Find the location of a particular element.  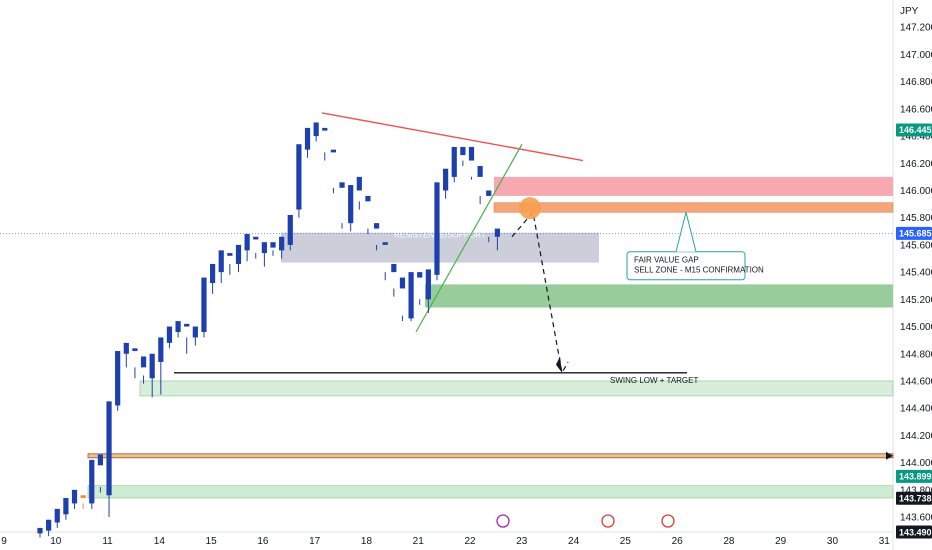

date-tick-label: 18 is located at coordinates (367, 541).